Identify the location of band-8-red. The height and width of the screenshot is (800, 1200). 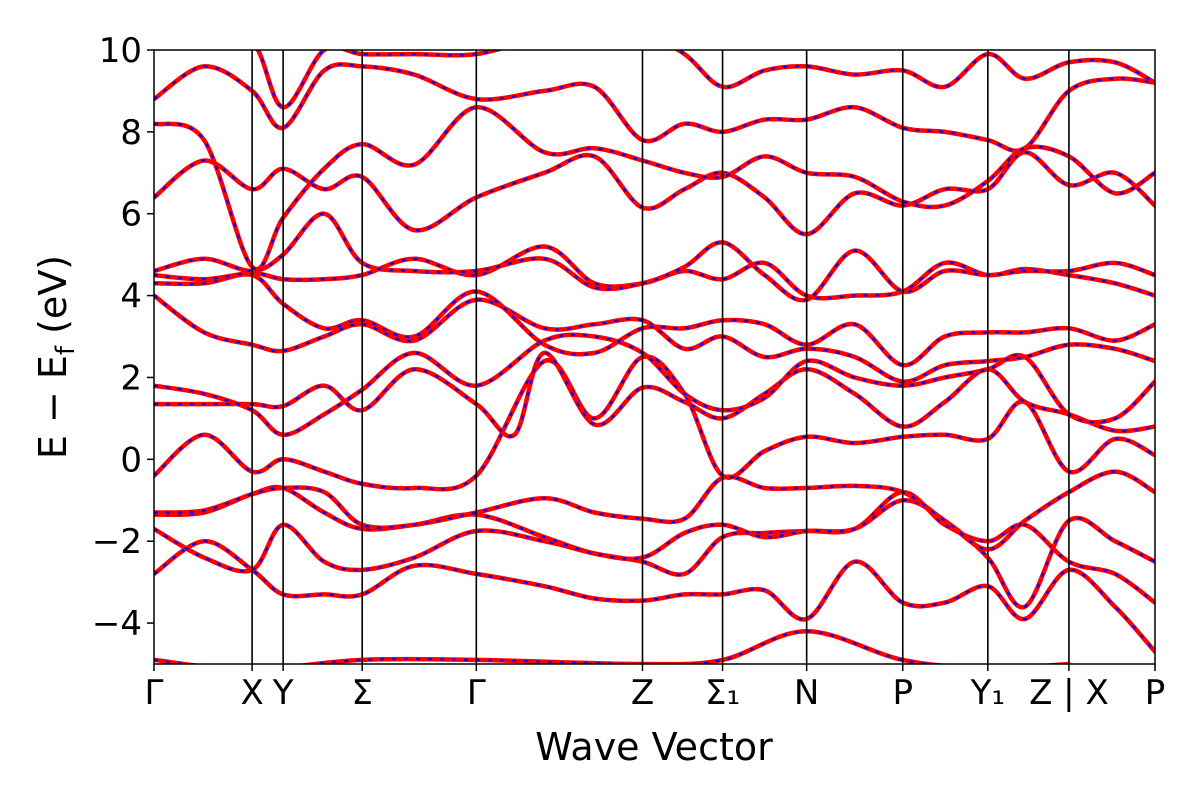
(654, 338).